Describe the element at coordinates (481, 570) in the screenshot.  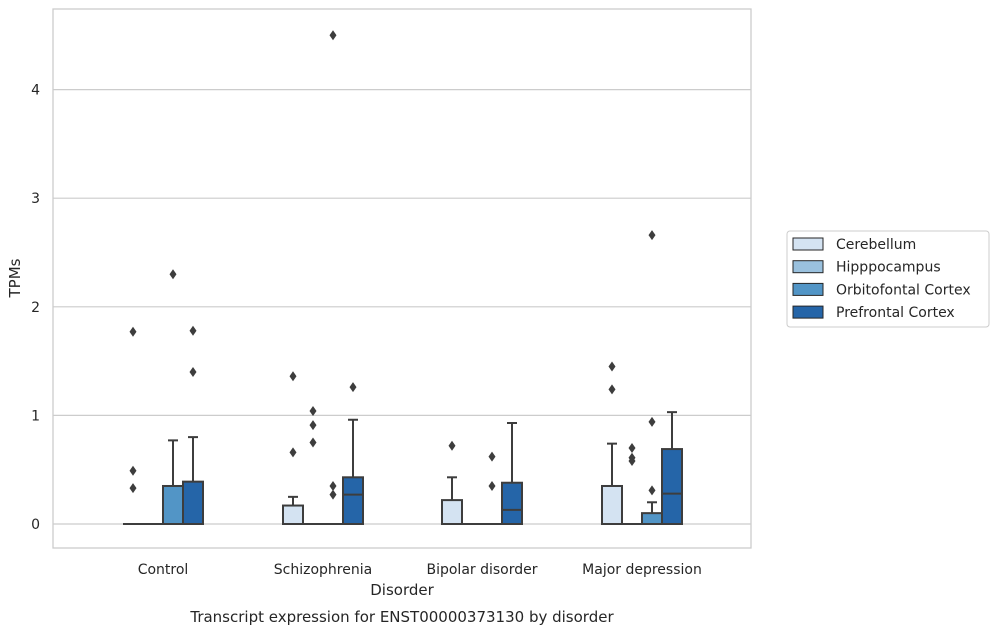
I see `x-tick-label: Bipolar disorder` at that location.